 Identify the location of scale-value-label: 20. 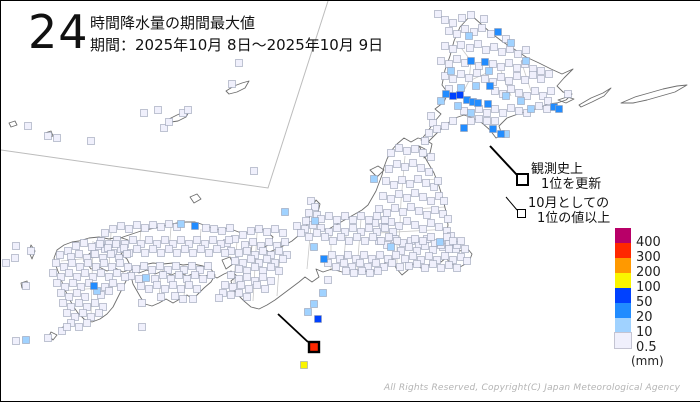
(644, 317).